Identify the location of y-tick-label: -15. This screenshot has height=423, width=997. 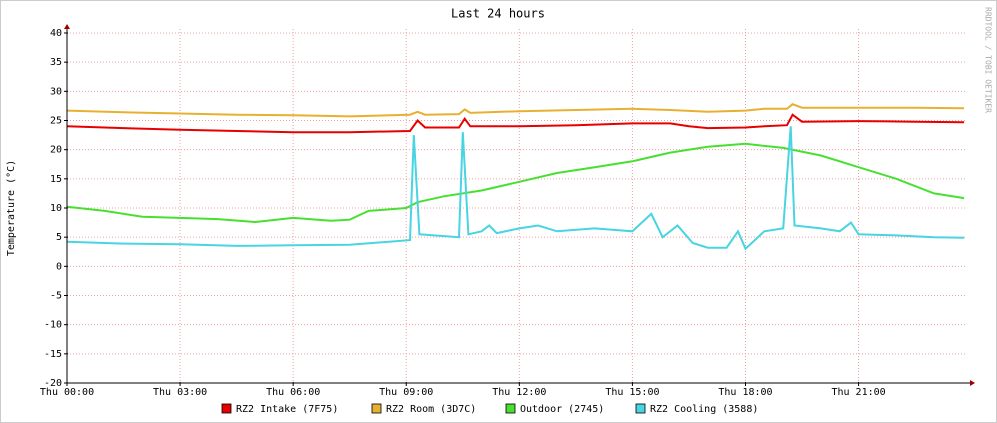
(53, 354).